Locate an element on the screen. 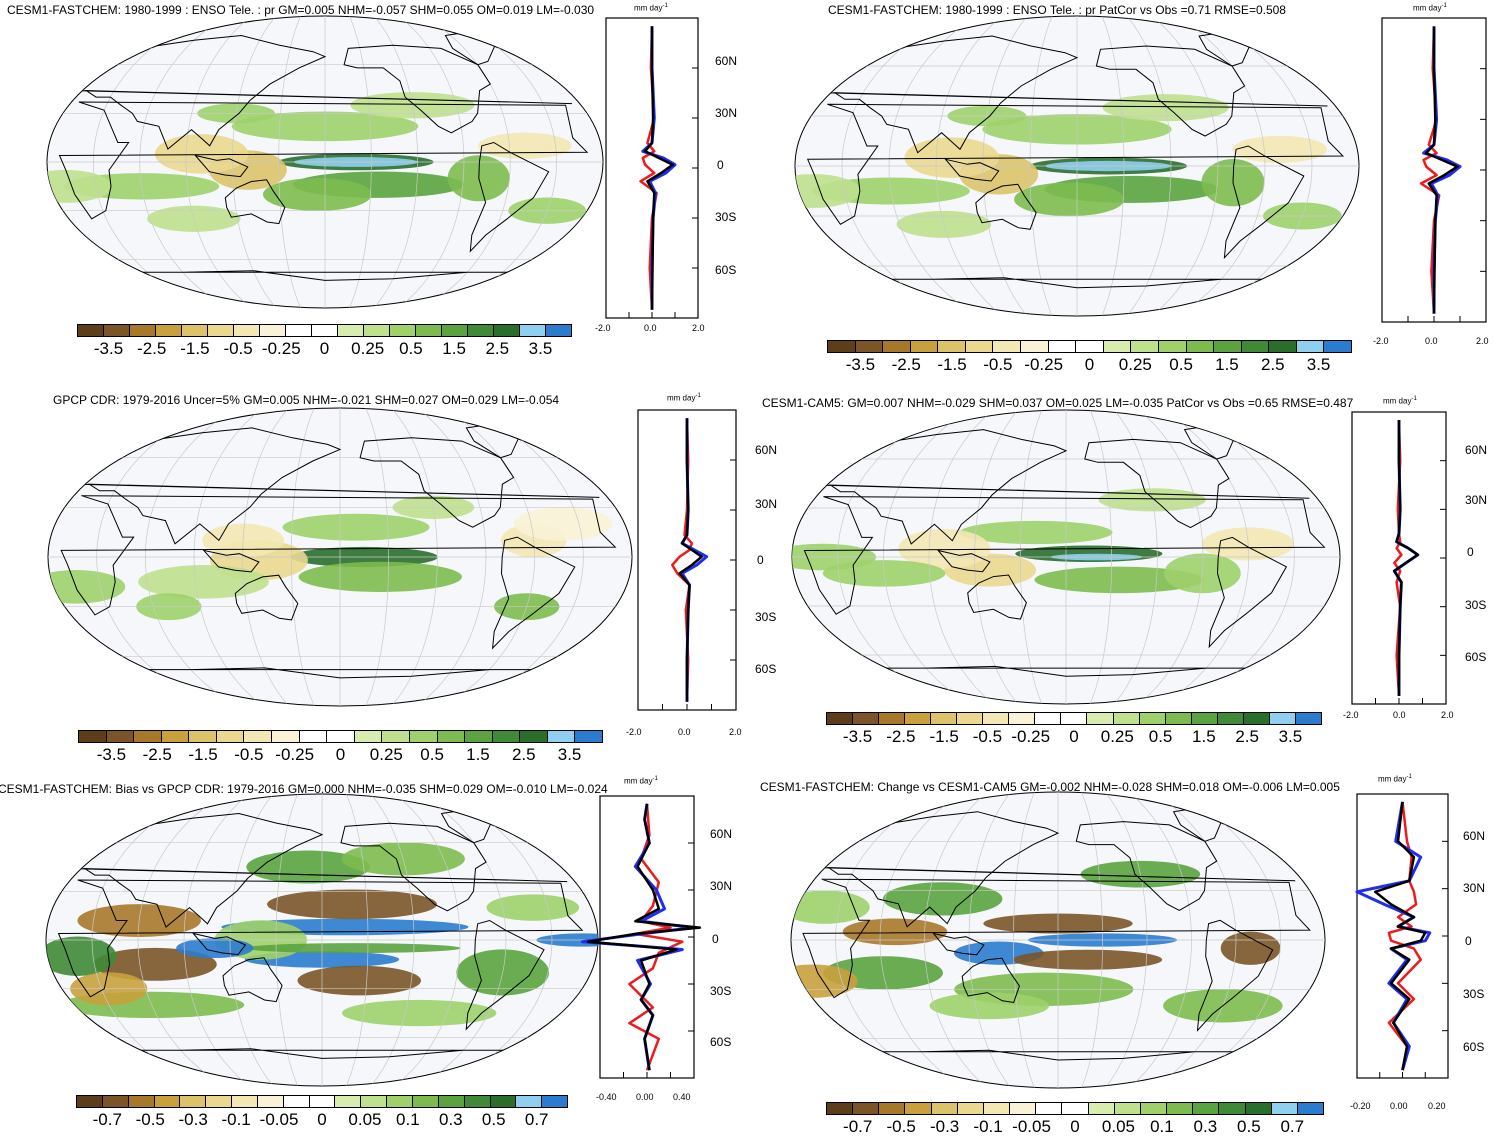  x-tick-left: -0.20 is located at coordinates (1360, 1106).